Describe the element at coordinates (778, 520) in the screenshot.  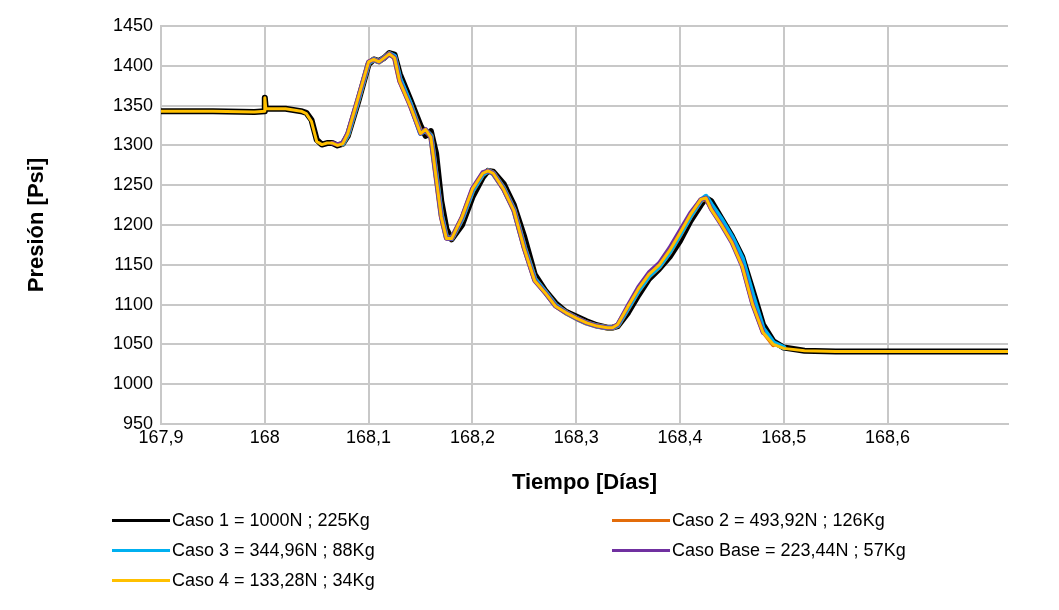
I see `legend-label: Caso 2 = 493,92N ; 126Kg` at that location.